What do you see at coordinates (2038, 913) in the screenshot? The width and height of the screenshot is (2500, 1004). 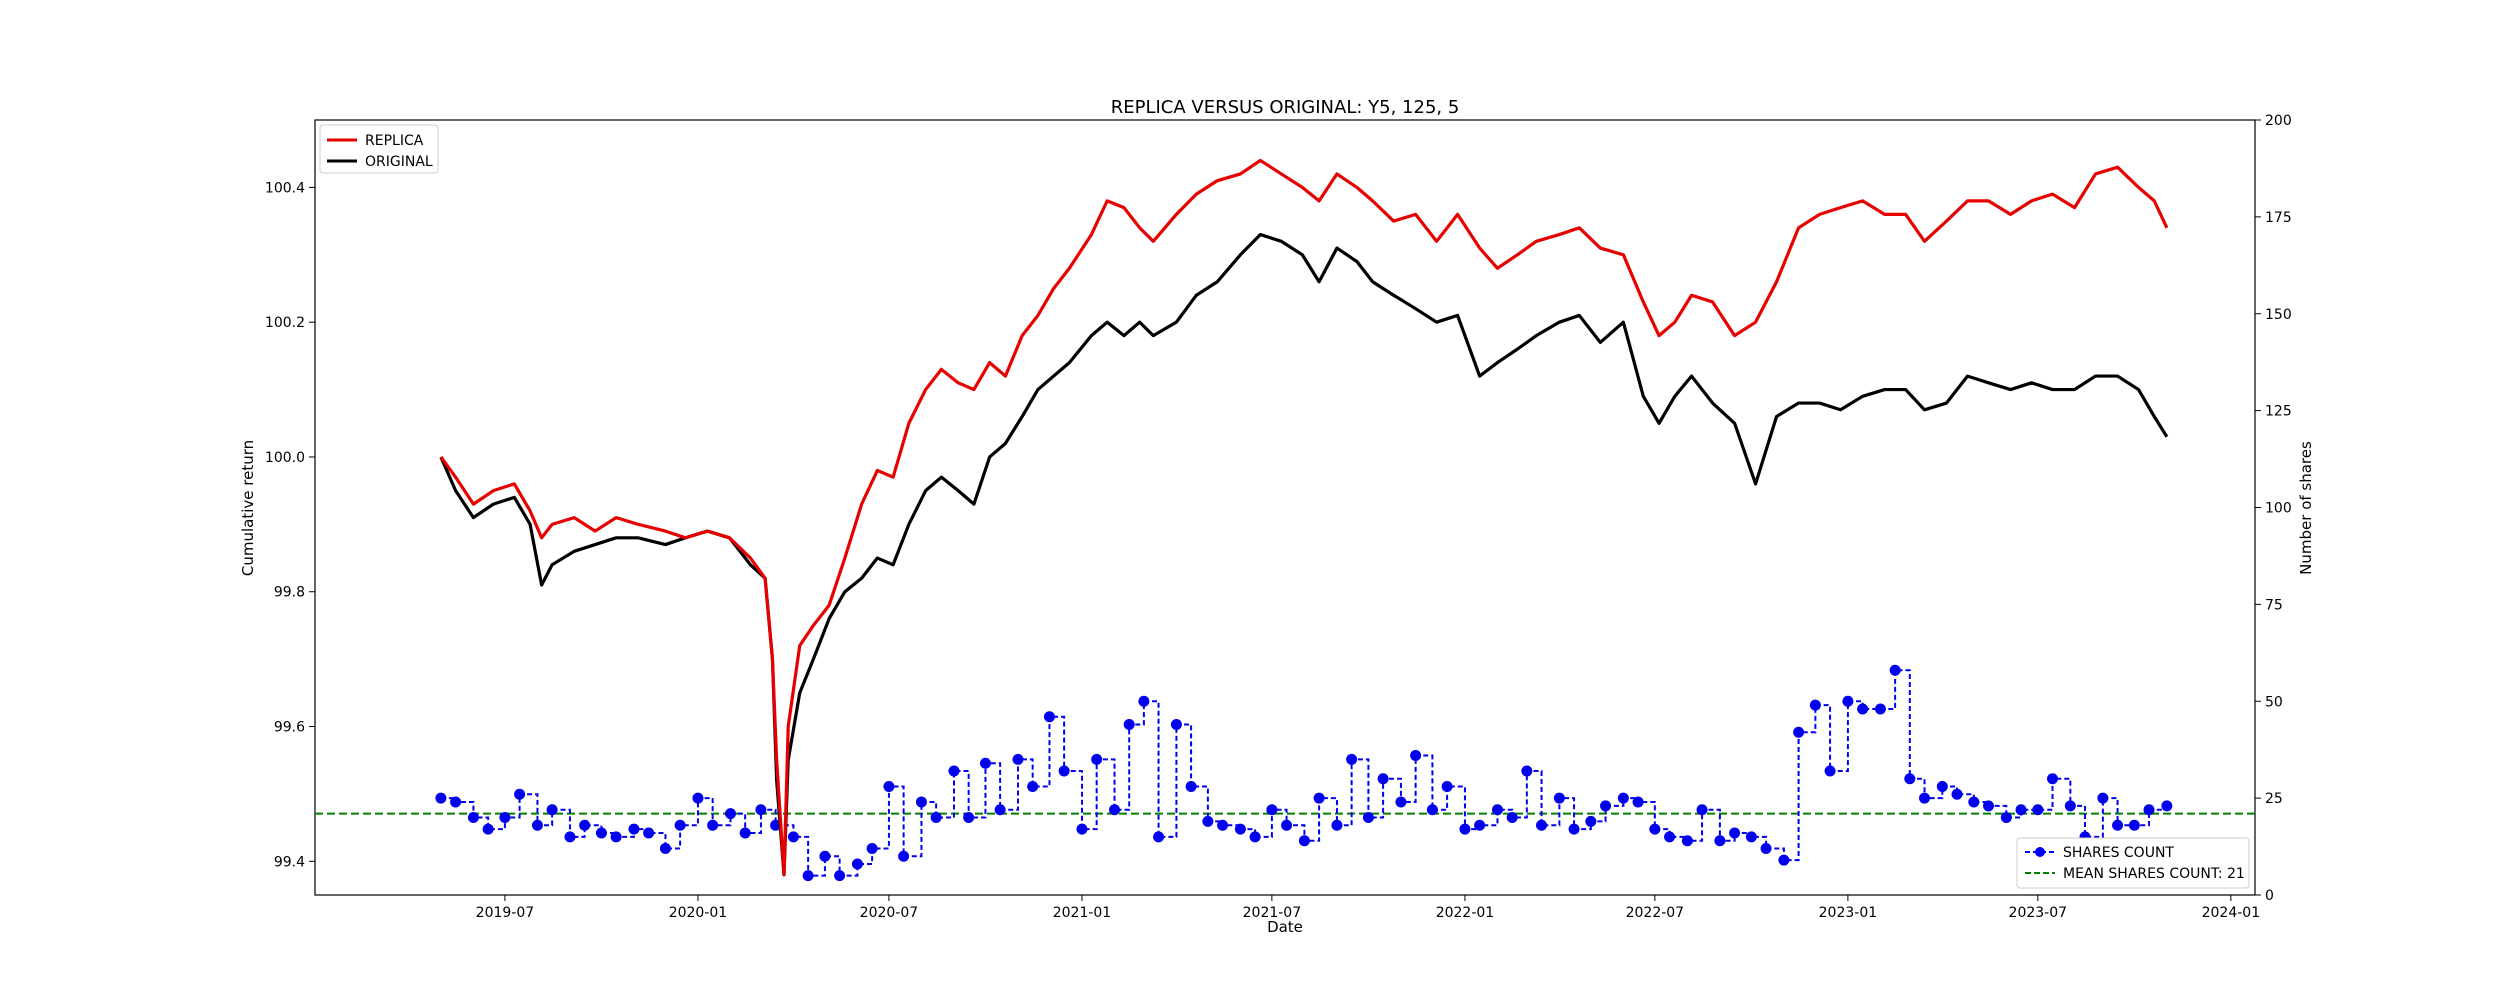 I see `x-tick-label: 2023-07` at bounding box center [2038, 913].